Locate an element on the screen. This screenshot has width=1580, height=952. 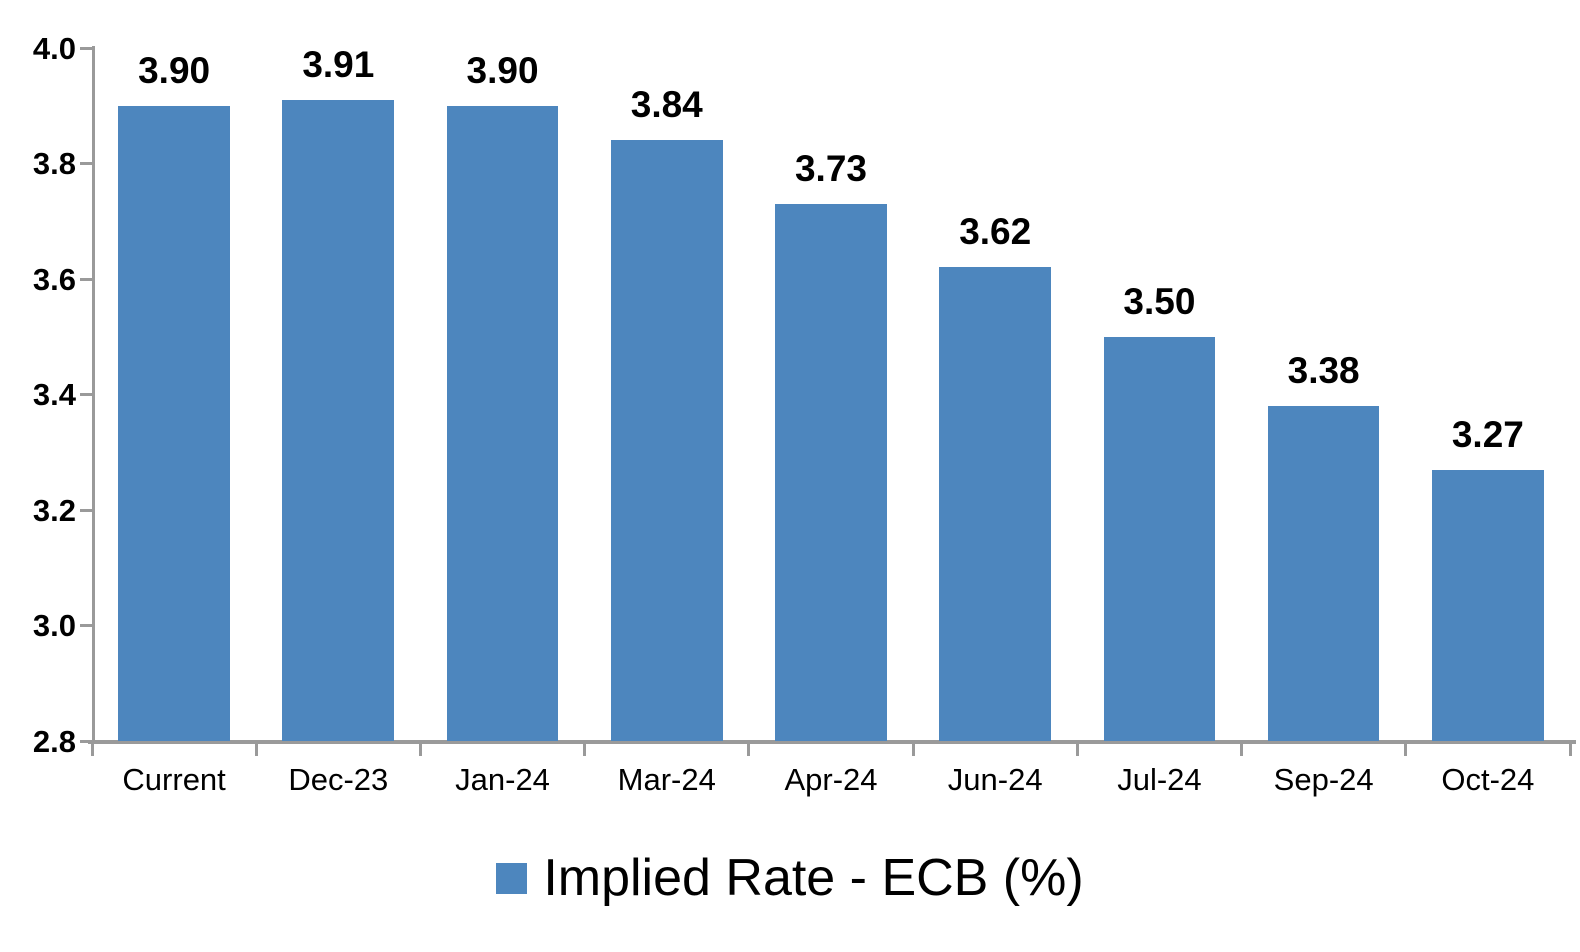
legend-series-label: Implied Rate - ECB (%) is located at coordinates (813, 878).